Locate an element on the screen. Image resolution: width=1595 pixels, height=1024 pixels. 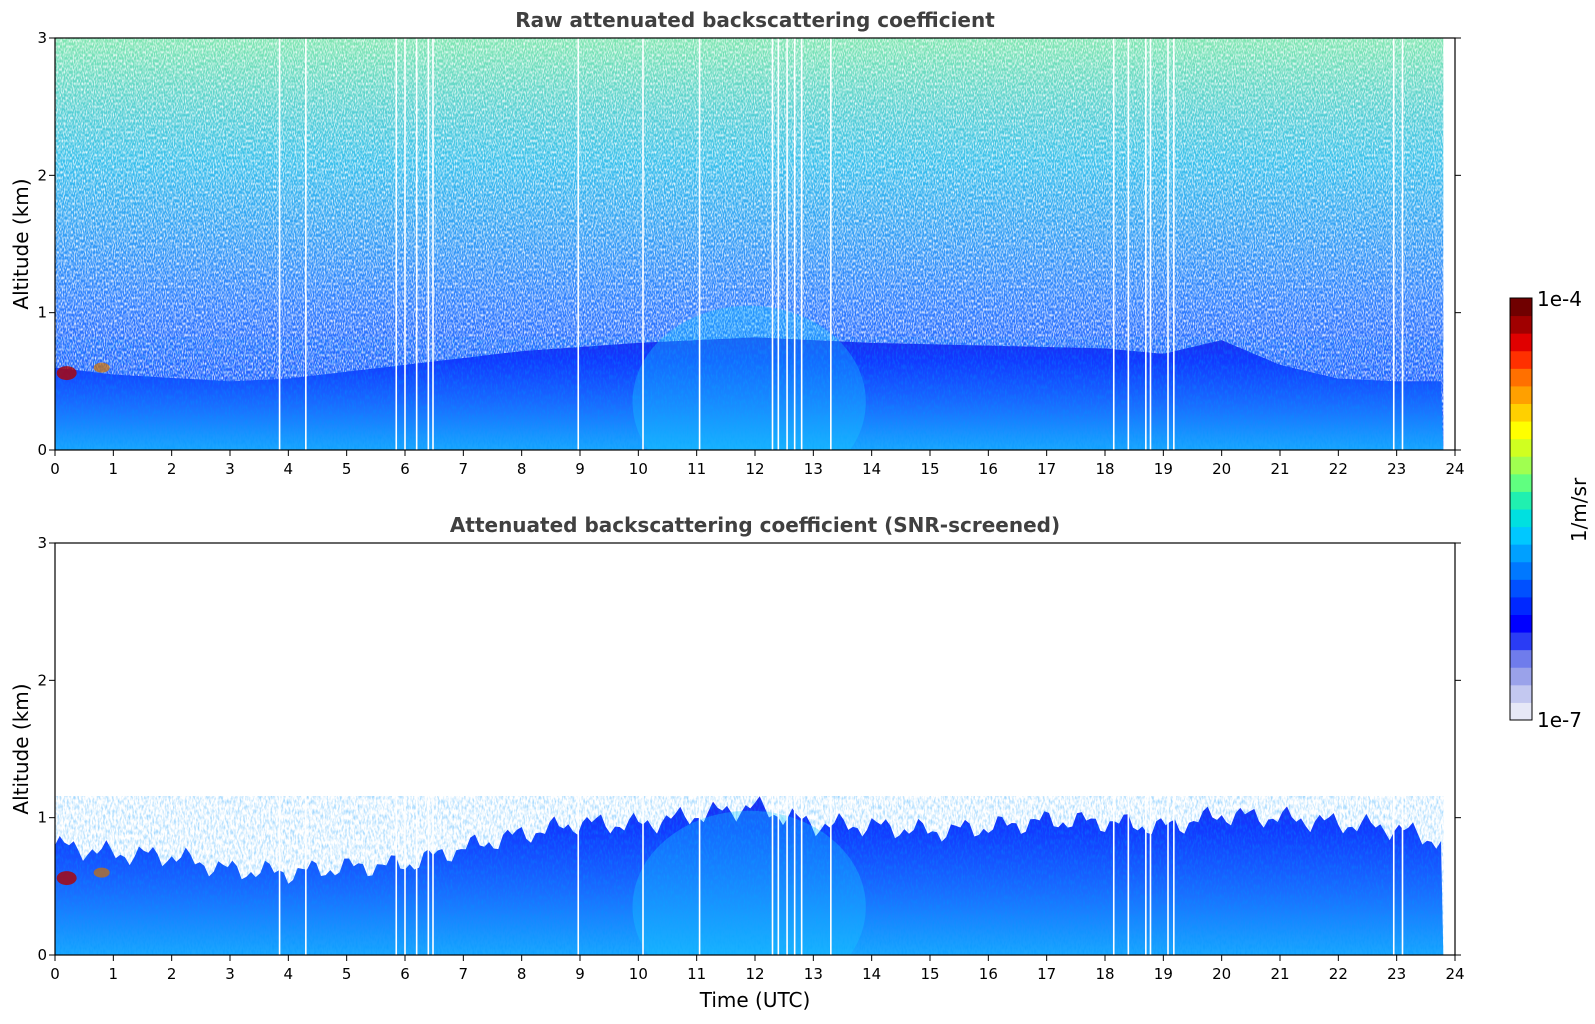
colorbar-min-label: 1e-7 is located at coordinates (1559, 720).